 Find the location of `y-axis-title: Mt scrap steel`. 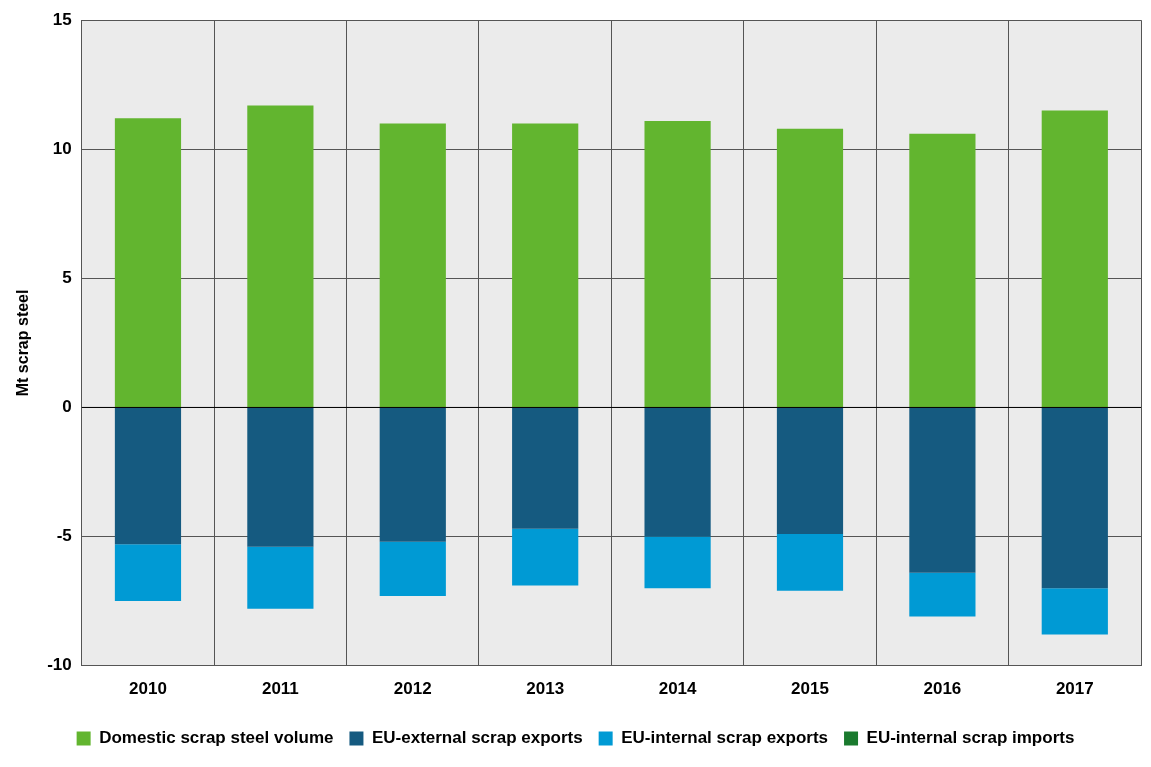

y-axis-title: Mt scrap steel is located at coordinates (23, 343).